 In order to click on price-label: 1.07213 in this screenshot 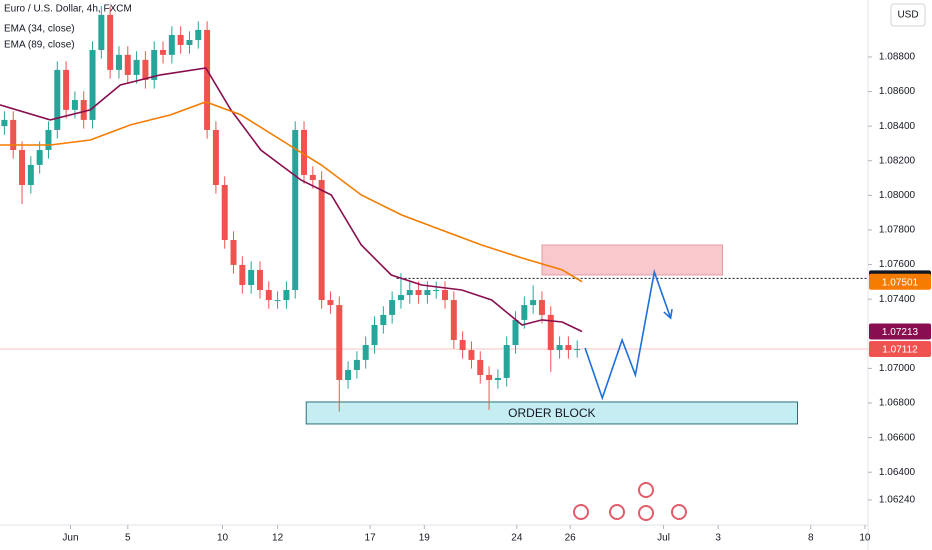, I will do `click(900, 332)`.